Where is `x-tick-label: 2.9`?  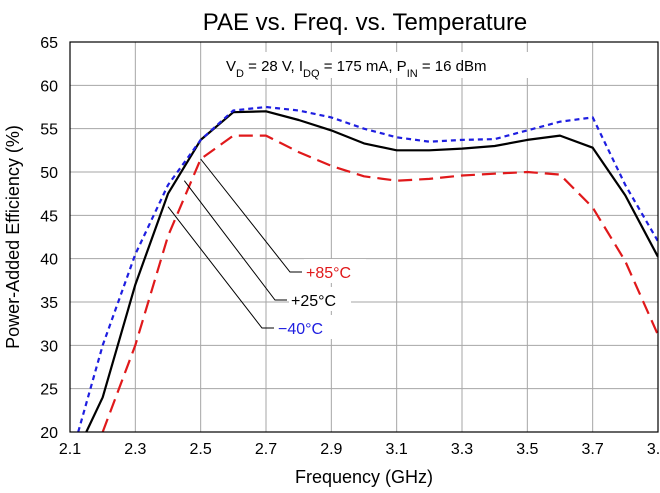
x-tick-label: 2.9 is located at coordinates (331, 449).